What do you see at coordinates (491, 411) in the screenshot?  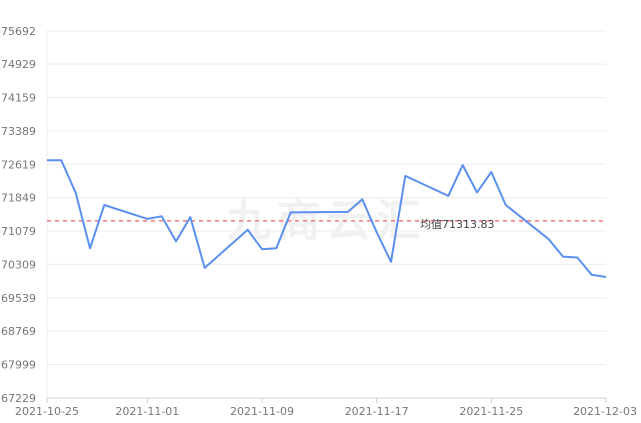 I see `x-tick-label: 2021-11-25` at bounding box center [491, 411].